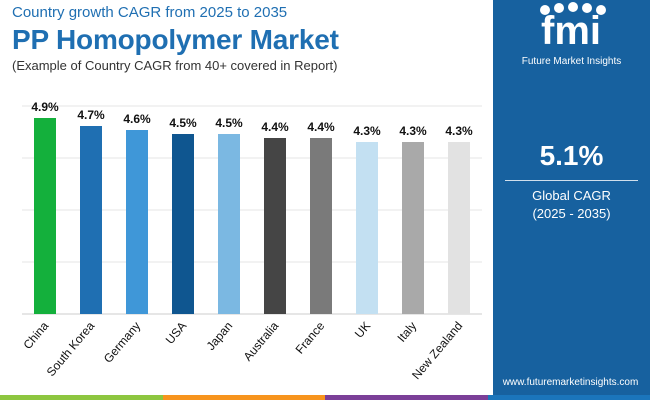 This screenshot has height=400, width=650. Describe the element at coordinates (459, 228) in the screenshot. I see `bar-new-zealand` at that location.